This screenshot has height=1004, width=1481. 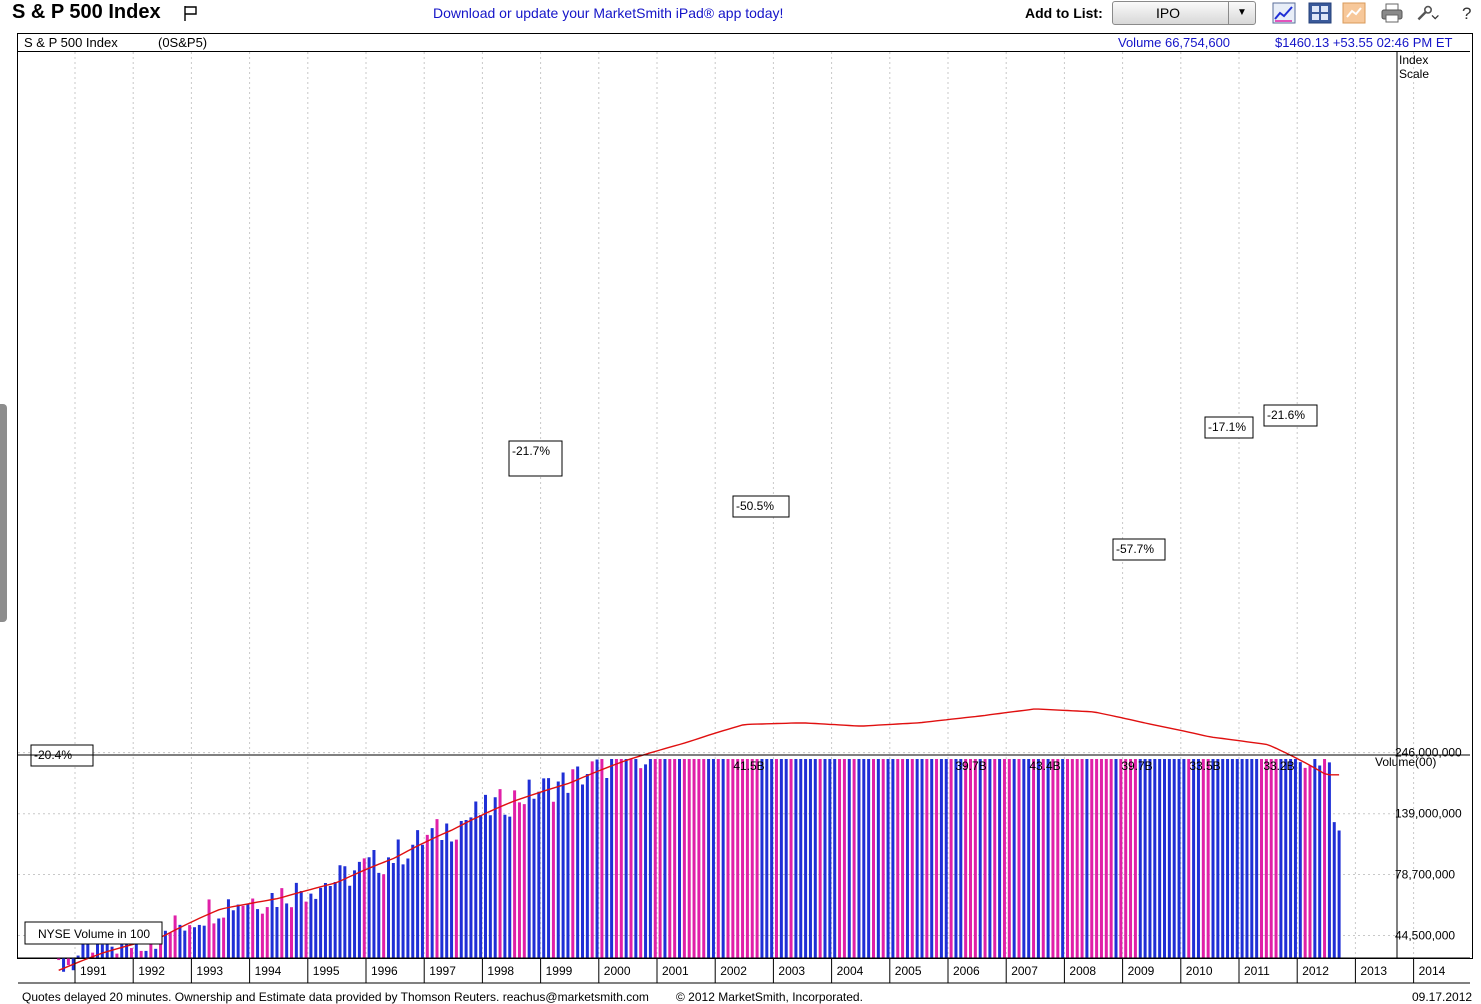 I want to click on layout-icon, so click(x=1320, y=13).